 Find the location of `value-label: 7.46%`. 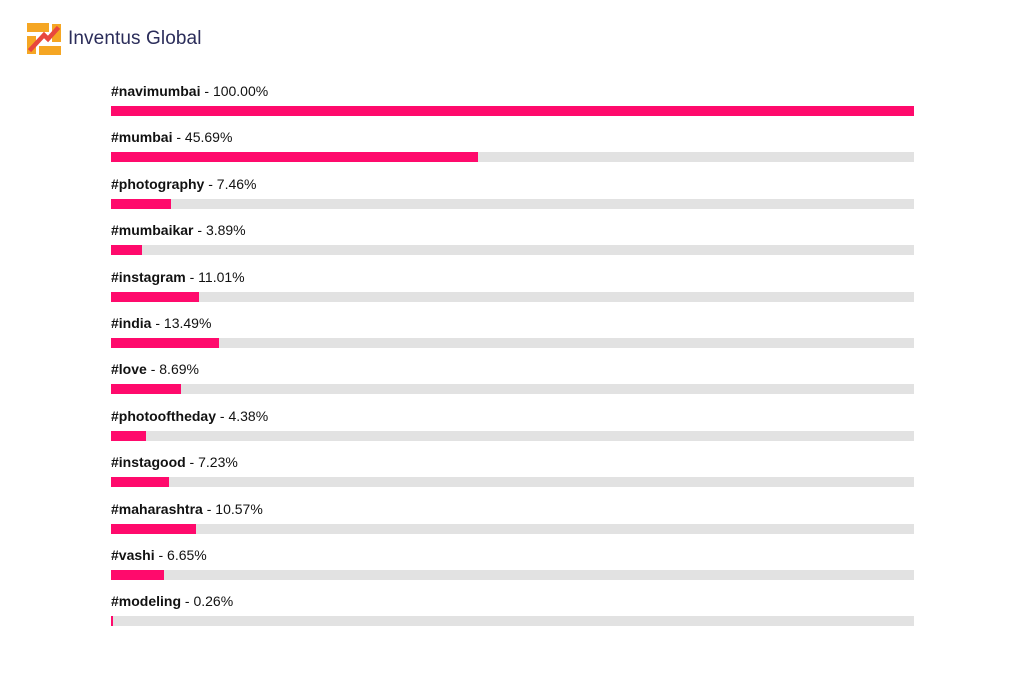

value-label: 7.46% is located at coordinates (236, 183).